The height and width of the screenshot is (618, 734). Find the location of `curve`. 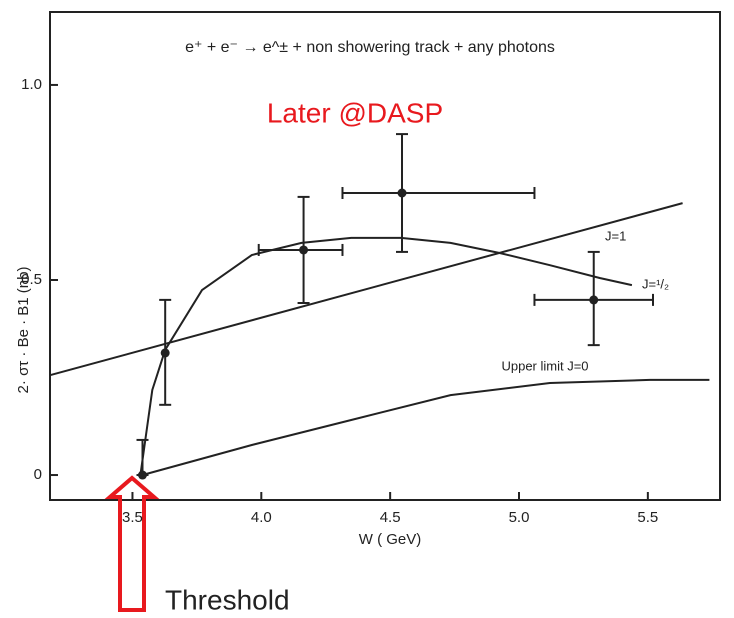

curve is located at coordinates (426, 427).